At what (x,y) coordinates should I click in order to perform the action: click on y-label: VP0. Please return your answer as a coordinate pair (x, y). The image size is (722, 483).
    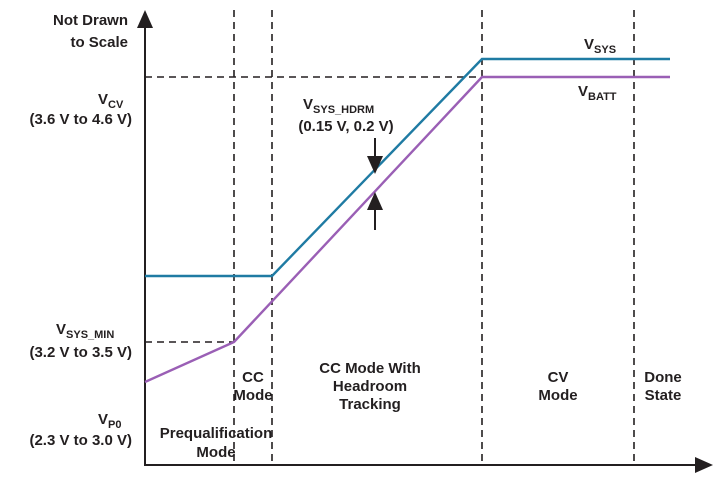
    Looking at the image, I should click on (109, 421).